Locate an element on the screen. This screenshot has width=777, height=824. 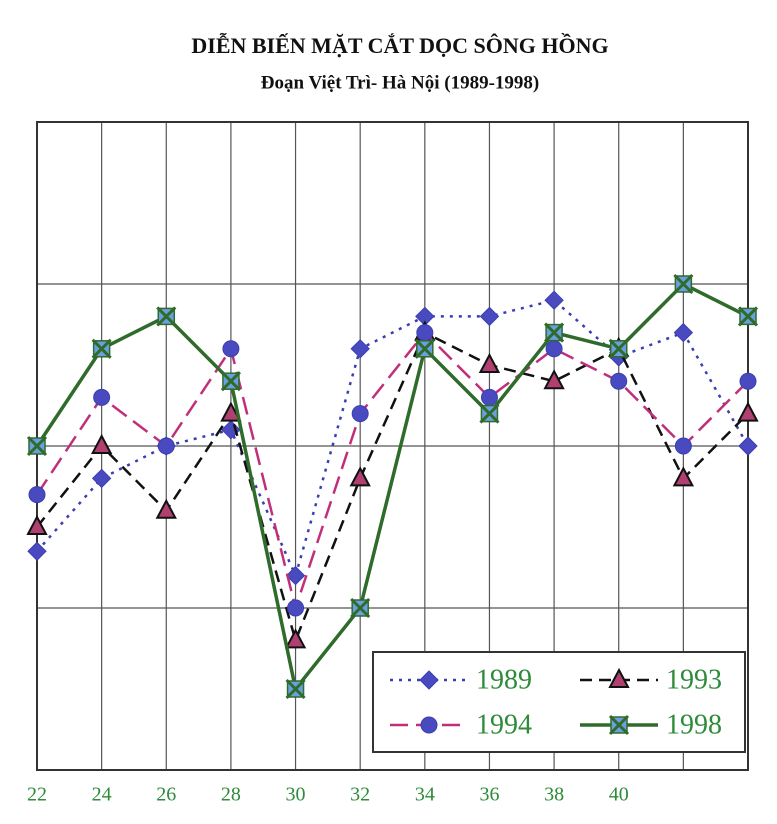
x-tick-label: 30 is located at coordinates (296, 795).